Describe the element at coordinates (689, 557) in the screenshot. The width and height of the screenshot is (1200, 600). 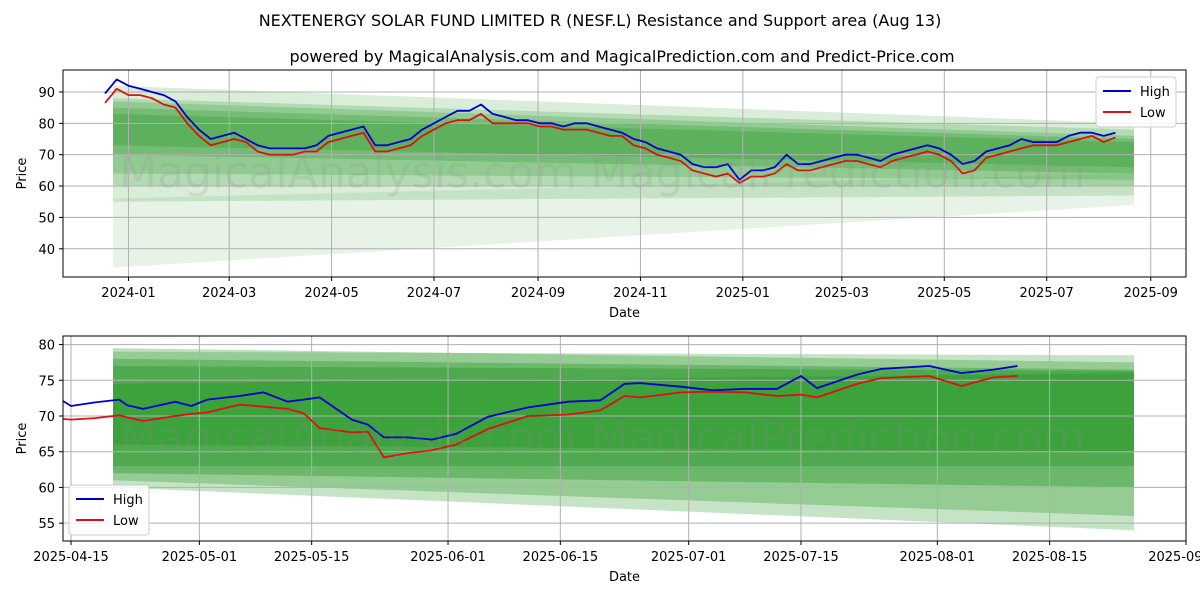
I see `x-tick-label: 2025-07-01` at that location.